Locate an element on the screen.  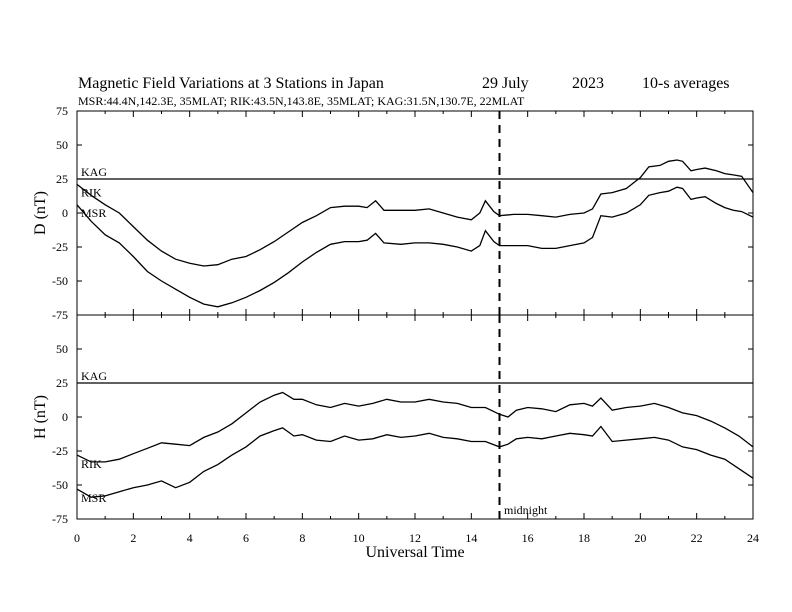
series-line-msr is located at coordinates (415, 461).